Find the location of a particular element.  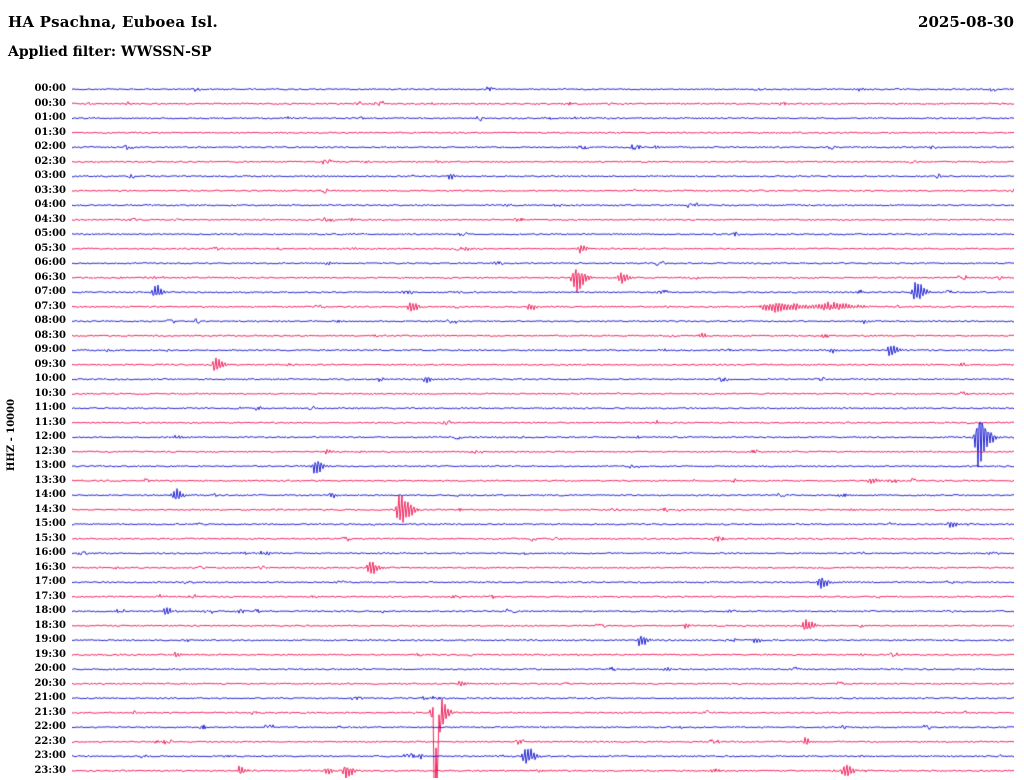

row-time-label: 09:30 is located at coordinates (50, 364).